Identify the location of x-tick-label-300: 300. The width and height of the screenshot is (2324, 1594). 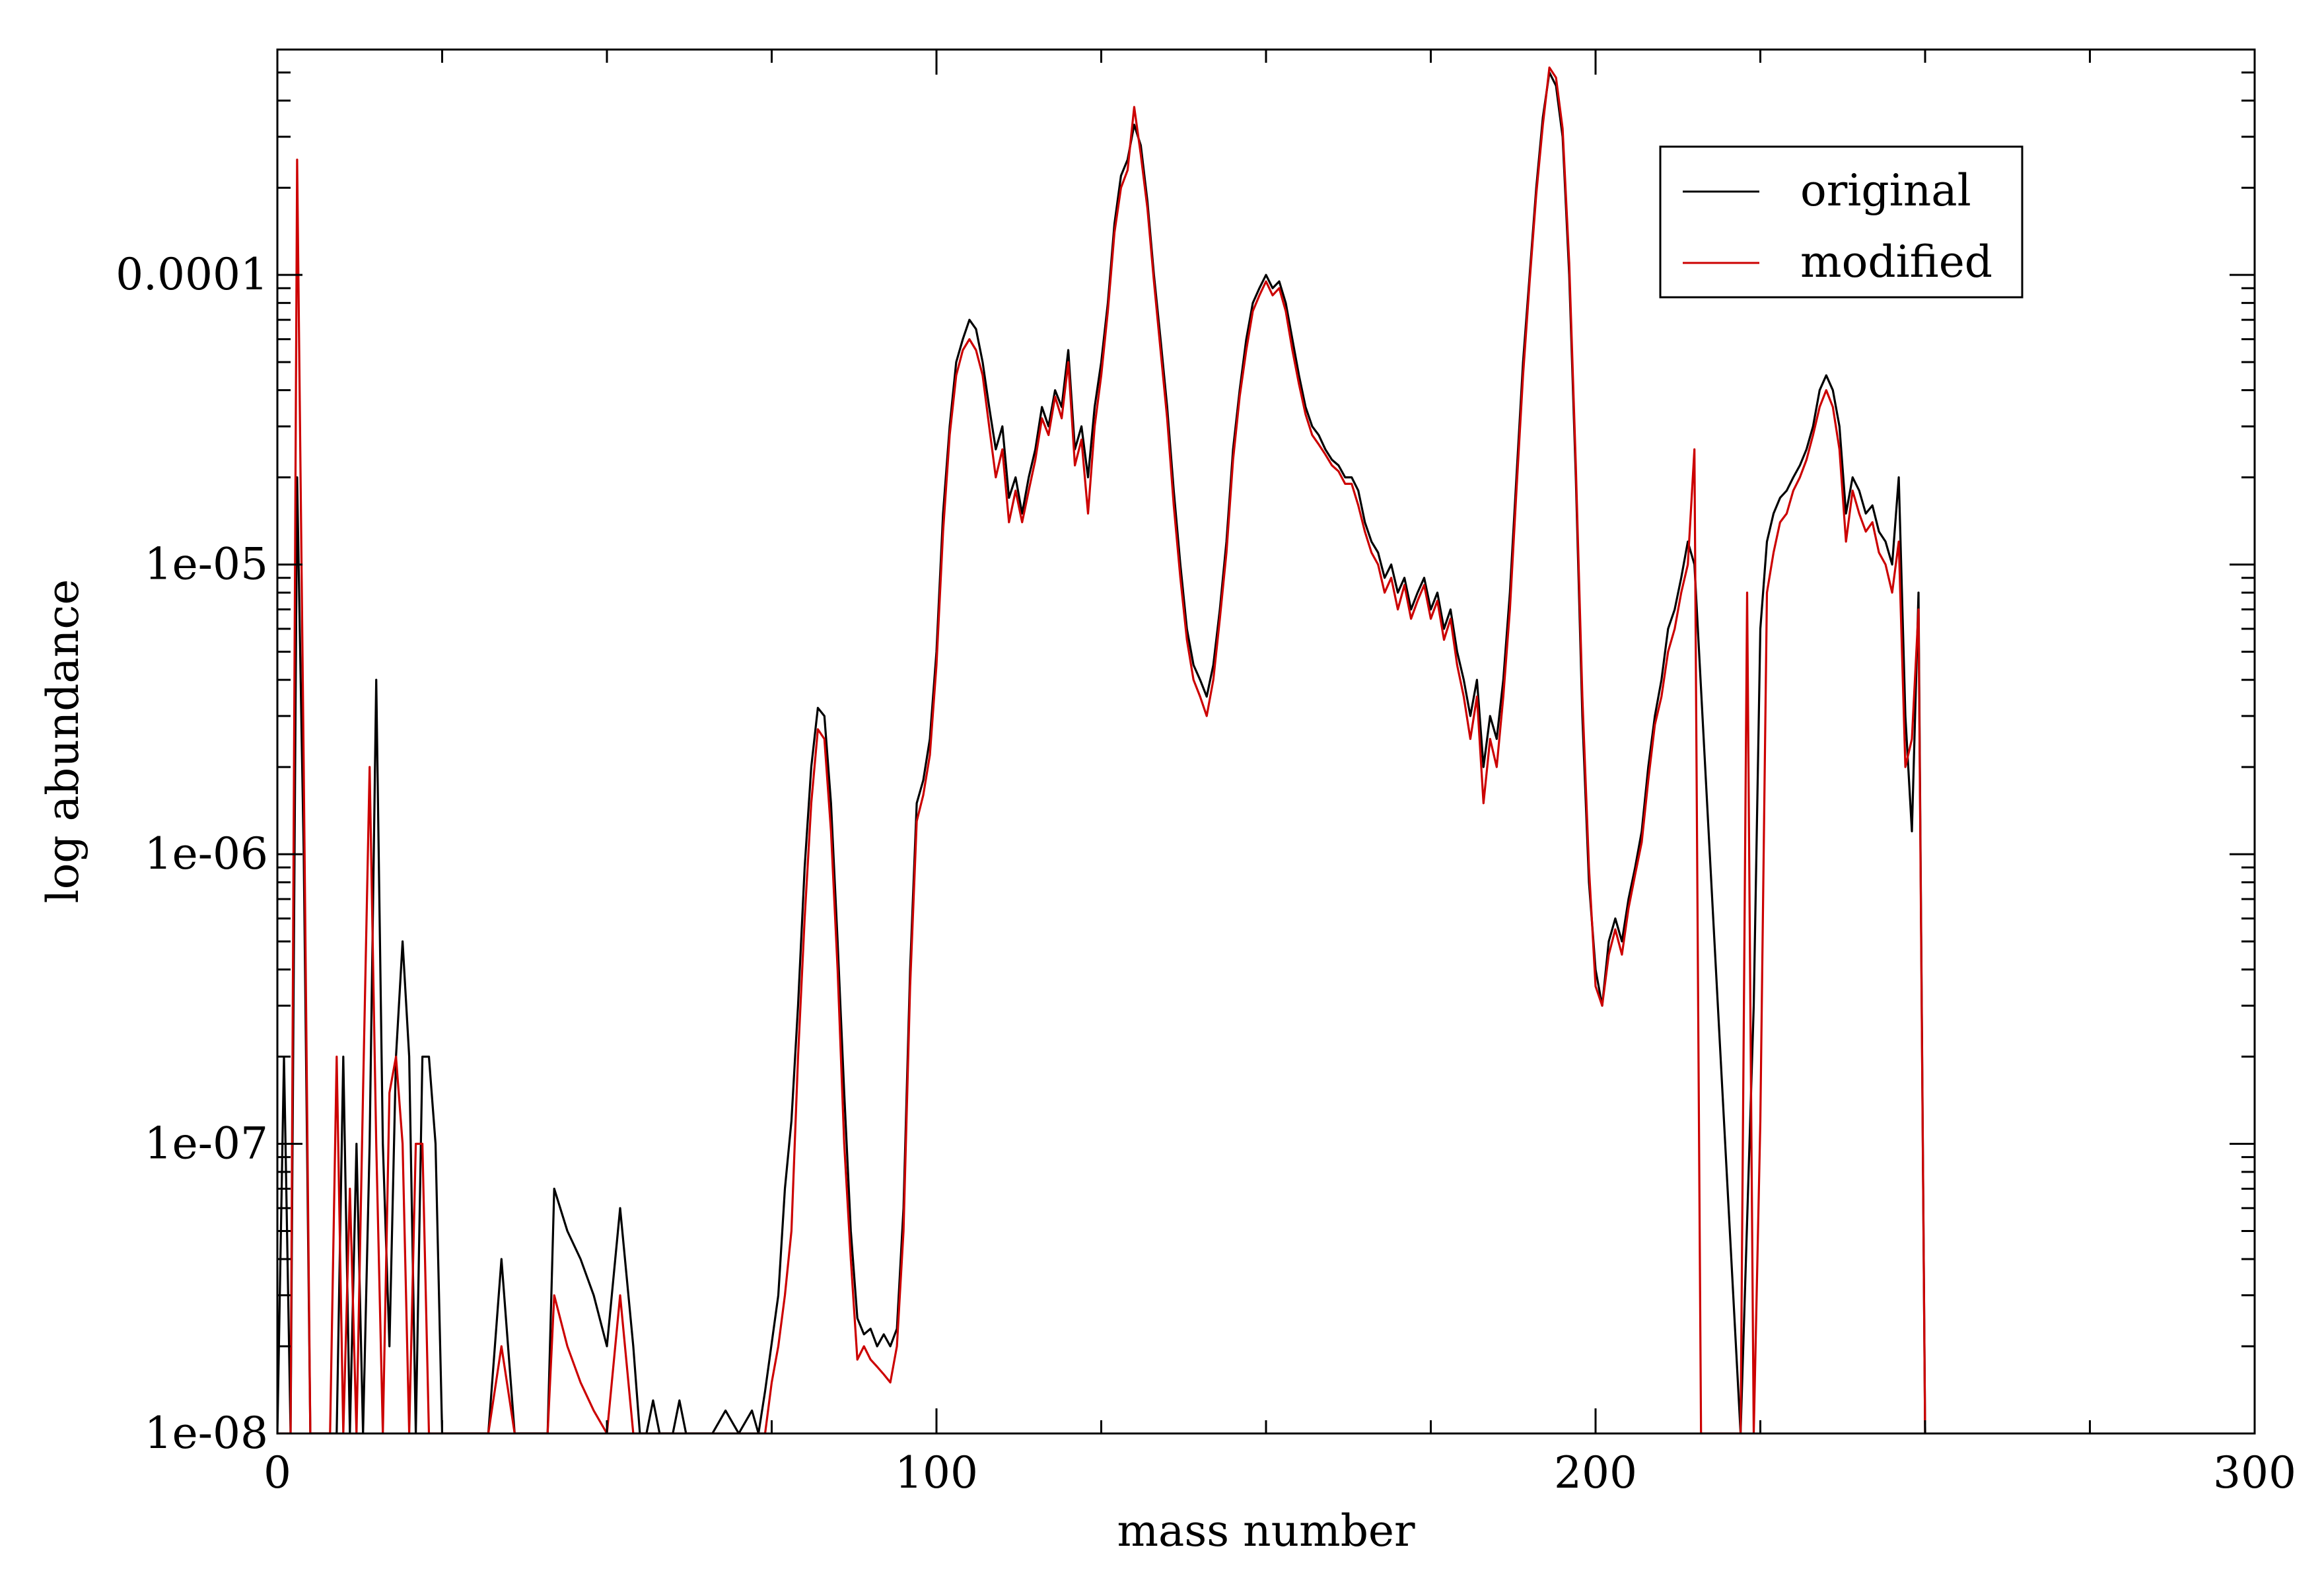
(2254, 1472).